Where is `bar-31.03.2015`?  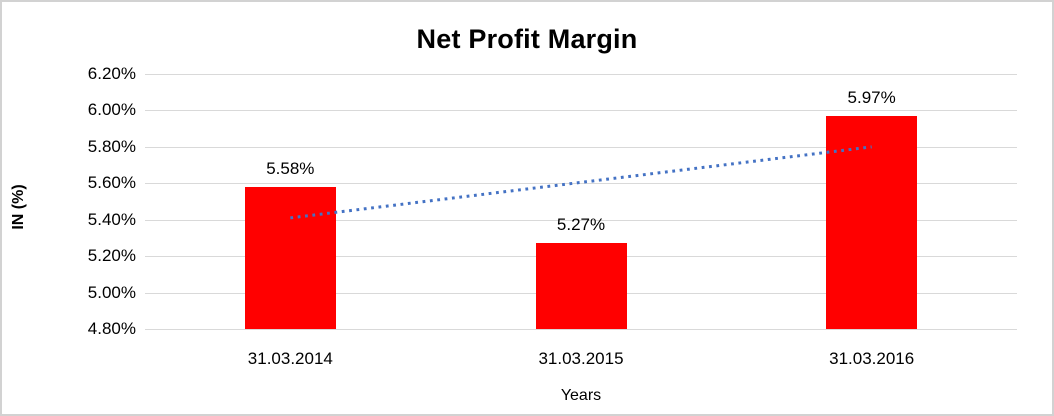 bar-31.03.2015 is located at coordinates (581, 286).